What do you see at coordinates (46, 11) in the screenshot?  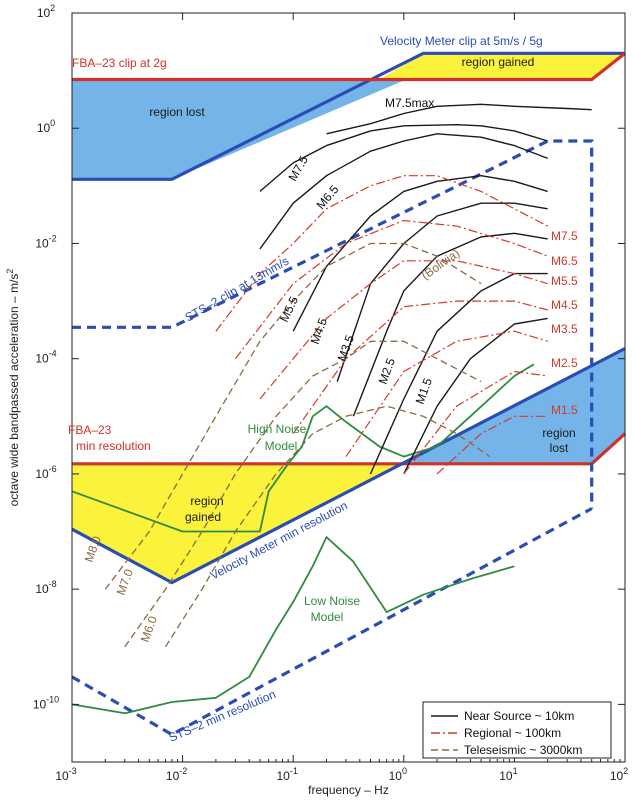 I see `y-tick-label: 10²` at bounding box center [46, 11].